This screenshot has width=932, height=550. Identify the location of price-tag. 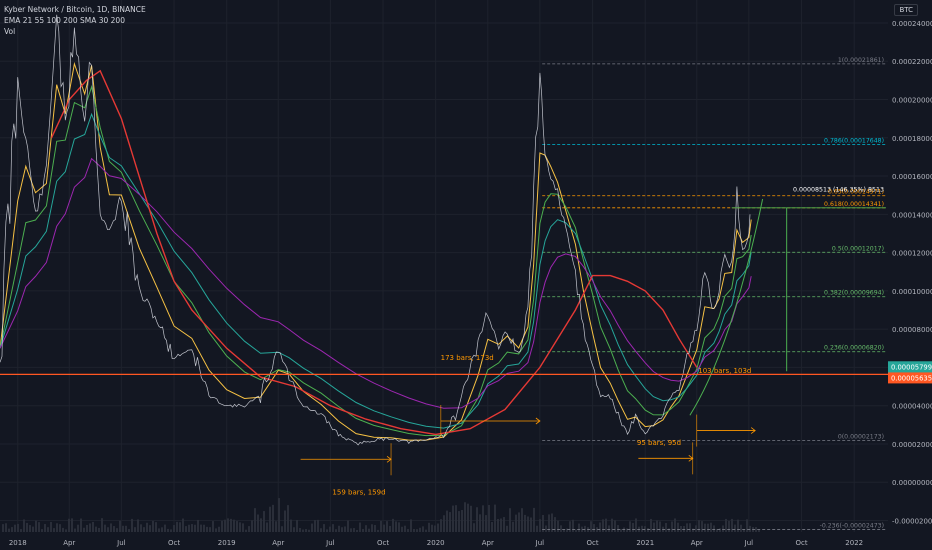
(910, 378).